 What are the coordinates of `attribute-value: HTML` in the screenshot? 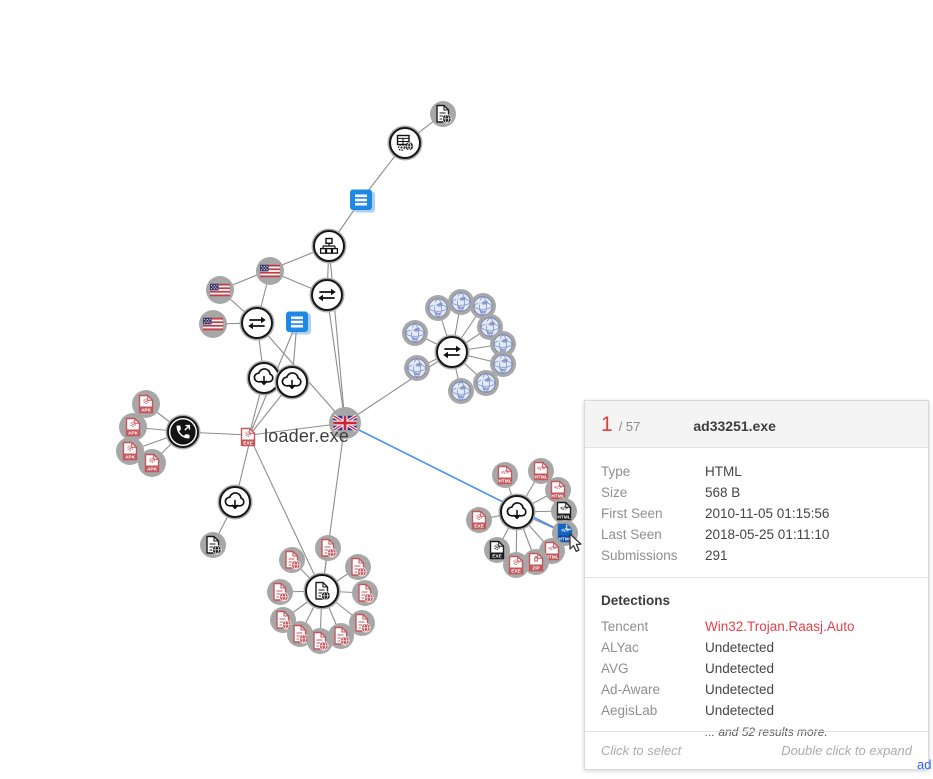 It's located at (723, 471).